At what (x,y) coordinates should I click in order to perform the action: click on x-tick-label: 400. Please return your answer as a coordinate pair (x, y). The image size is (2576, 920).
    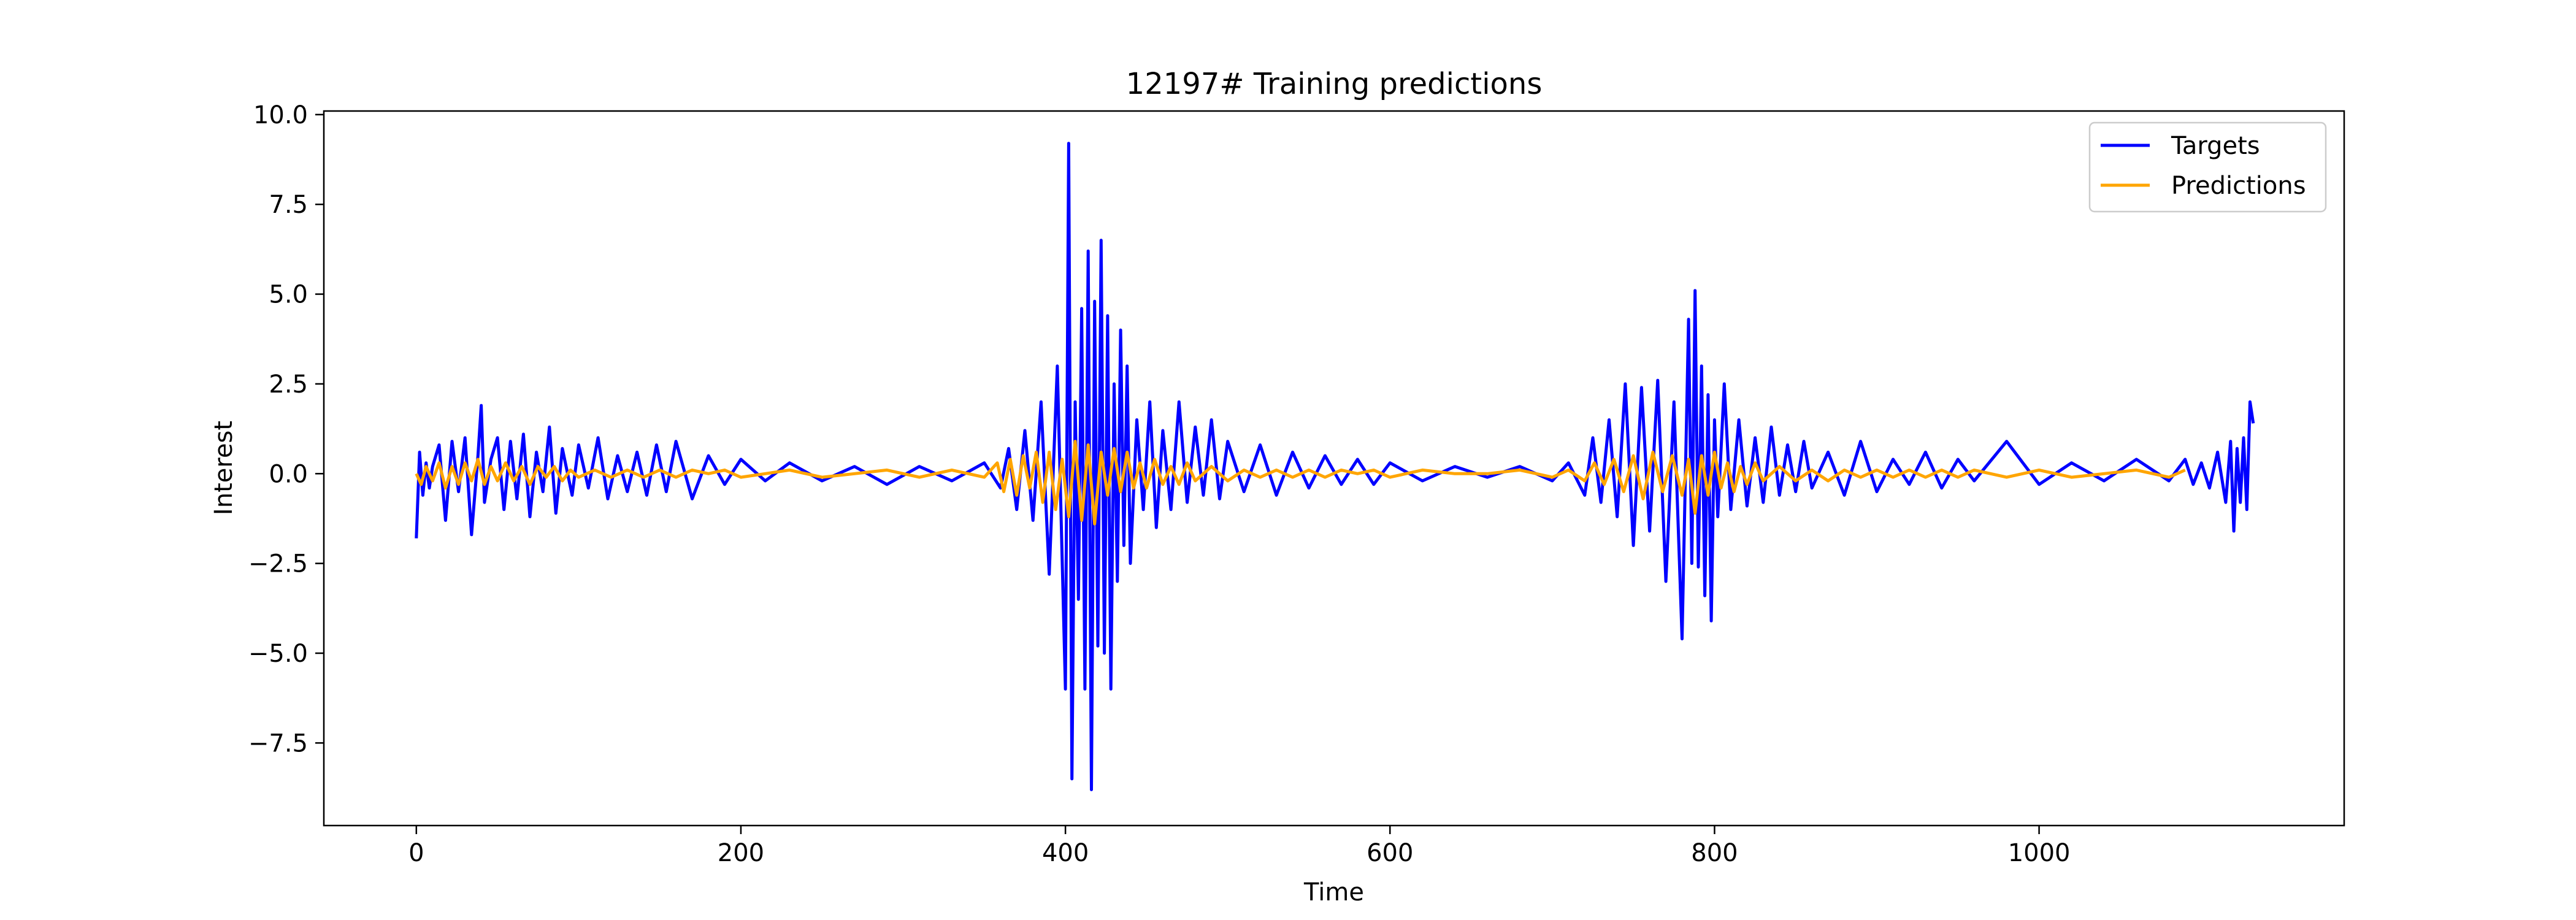
    Looking at the image, I should click on (1065, 853).